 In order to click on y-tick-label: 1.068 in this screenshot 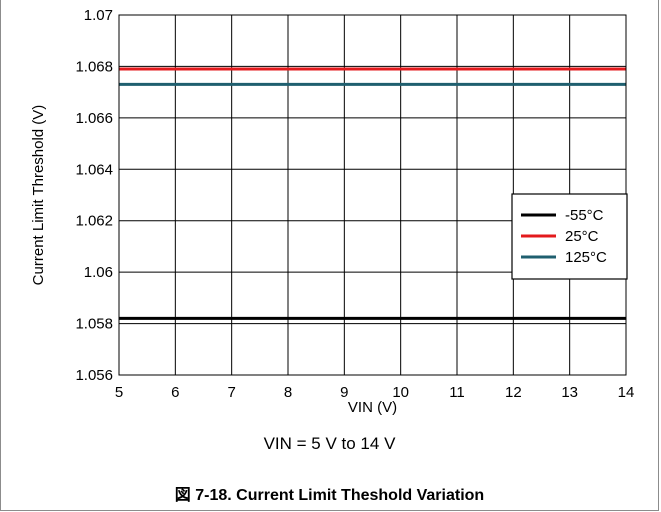, I will do `click(94, 66)`.